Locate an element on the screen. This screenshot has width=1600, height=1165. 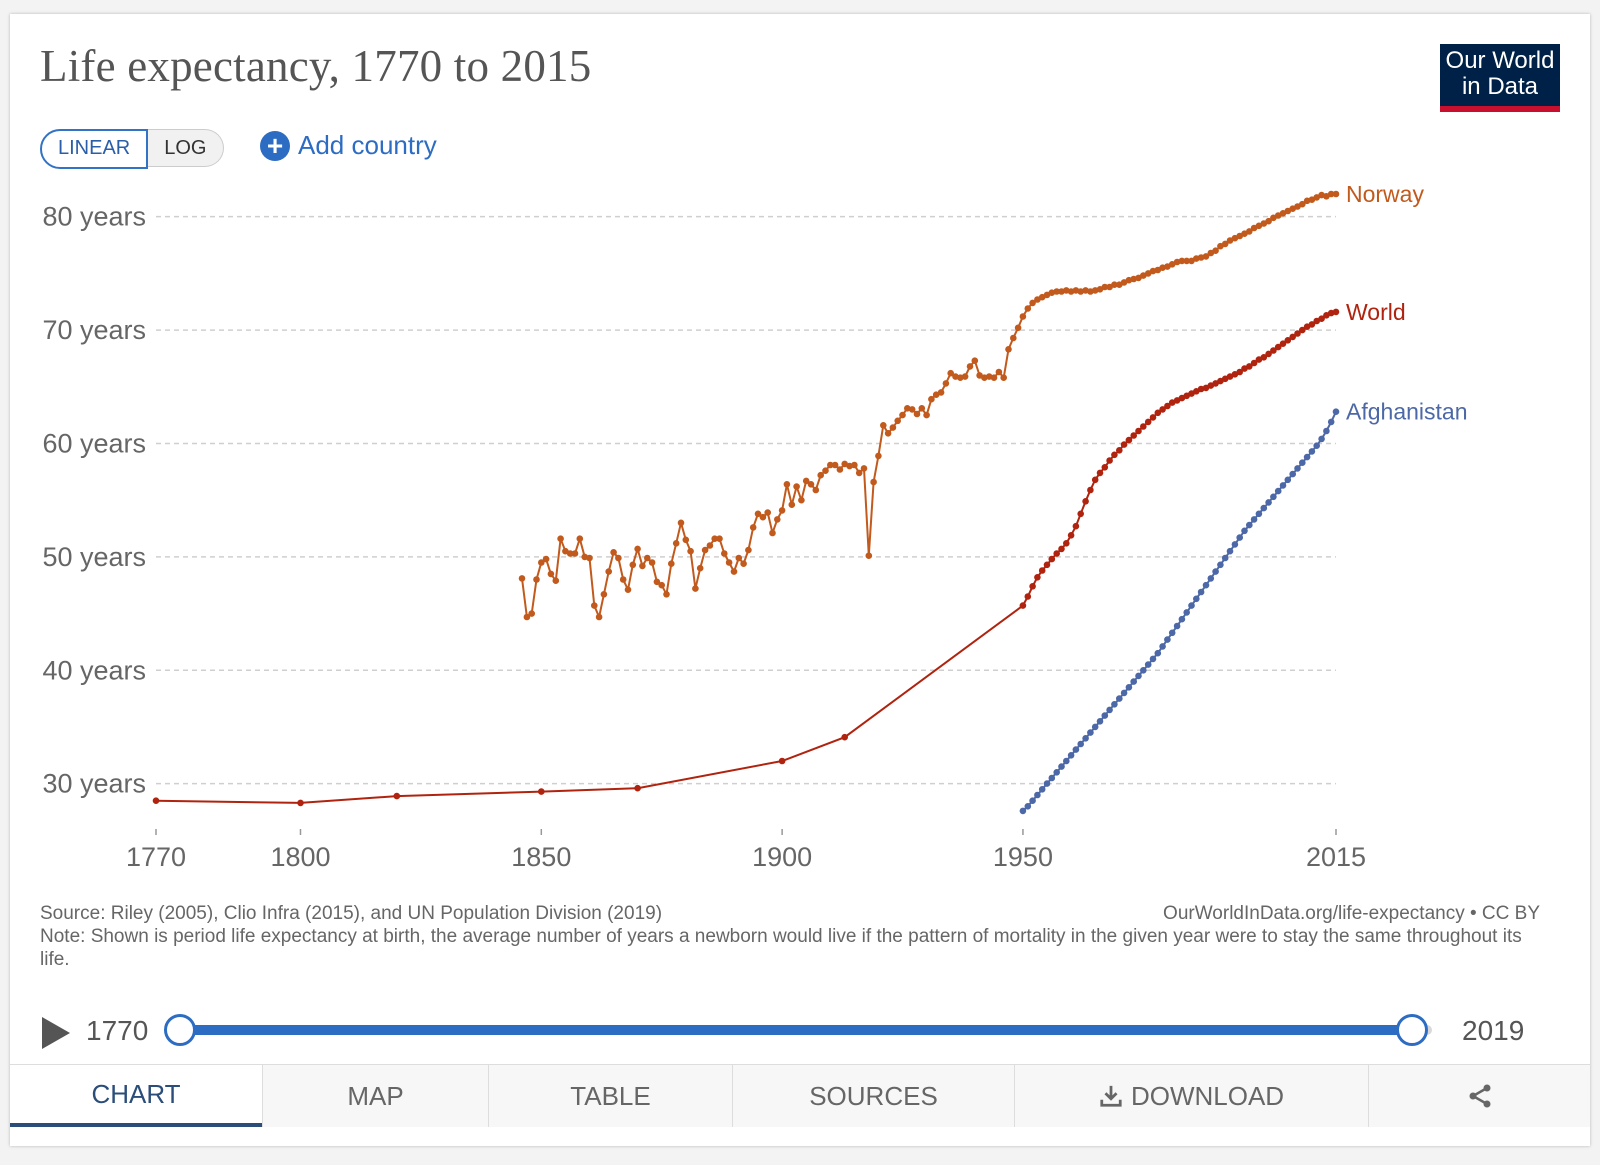
tab-chart: CHART is located at coordinates (136, 1096).